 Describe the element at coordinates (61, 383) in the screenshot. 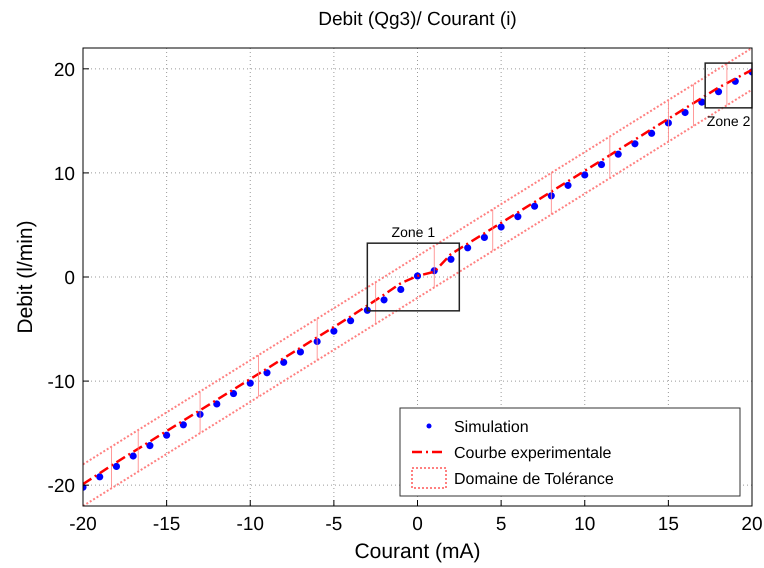

I see `y-tick-label: -10` at that location.